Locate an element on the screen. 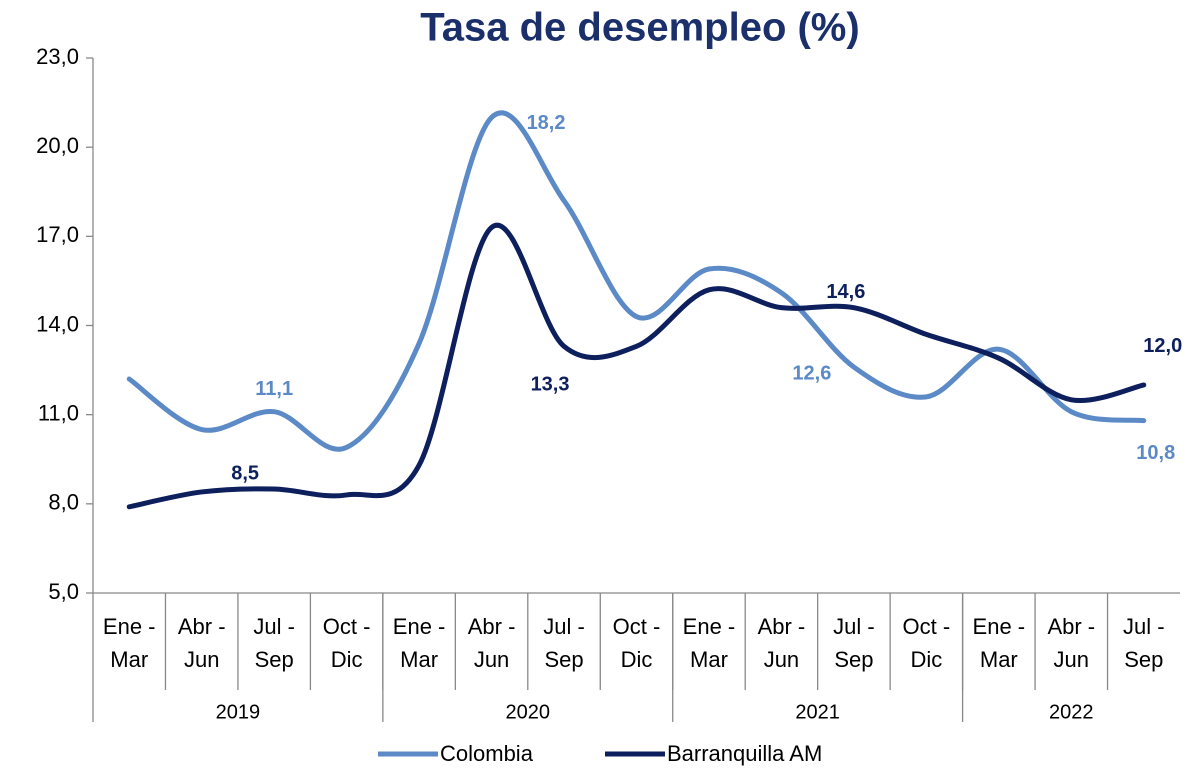  data-label: 8,5 is located at coordinates (245, 473).